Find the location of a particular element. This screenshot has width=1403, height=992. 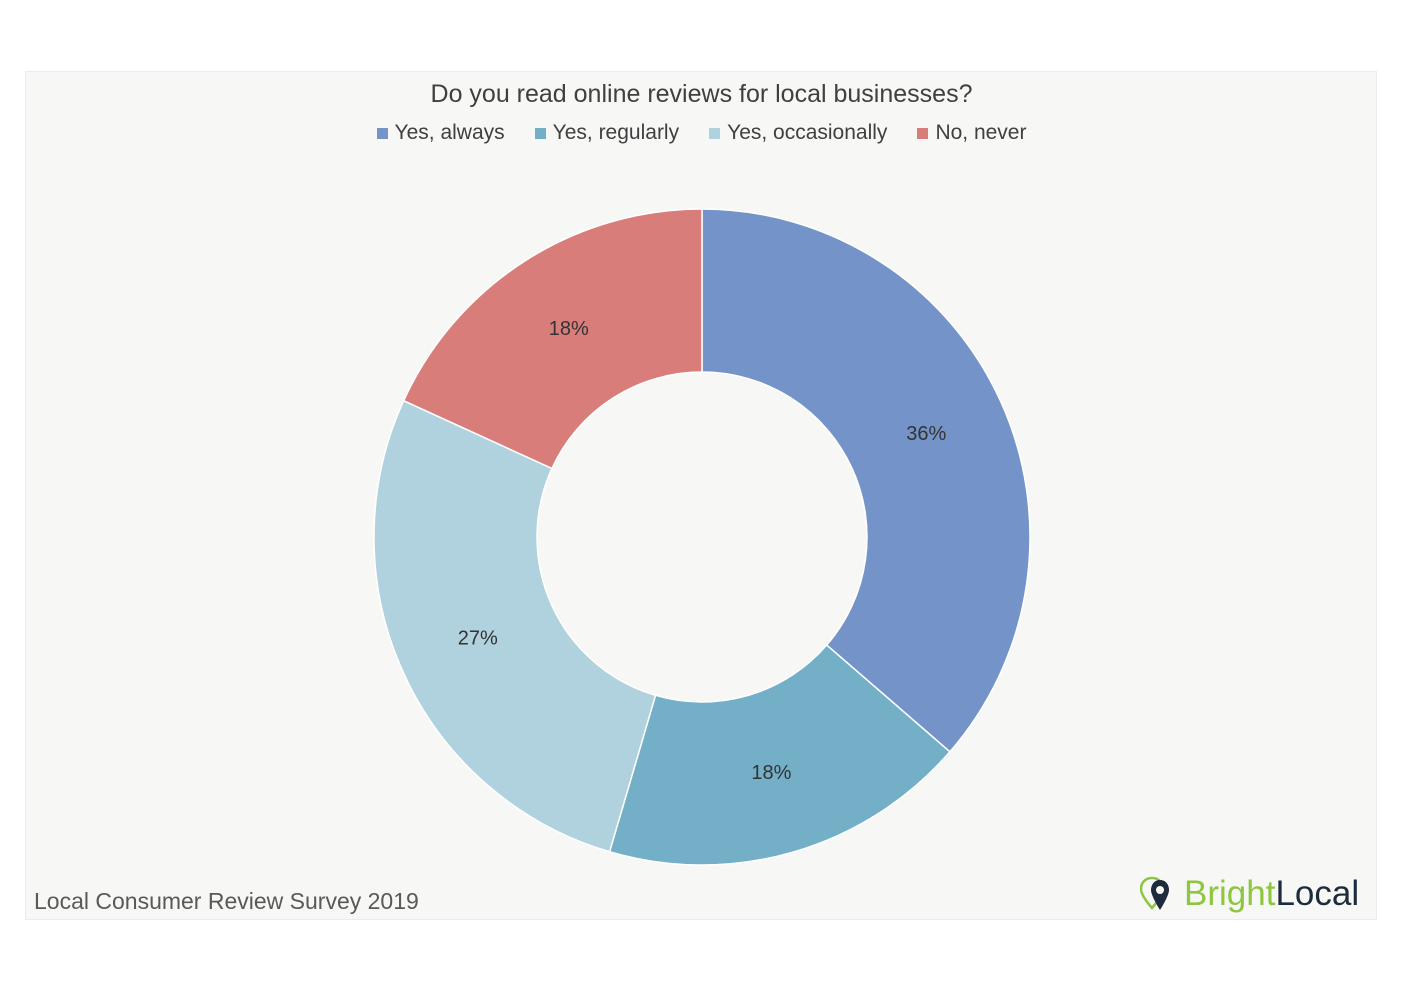

legend-label: Yes, occasionally is located at coordinates (807, 132).